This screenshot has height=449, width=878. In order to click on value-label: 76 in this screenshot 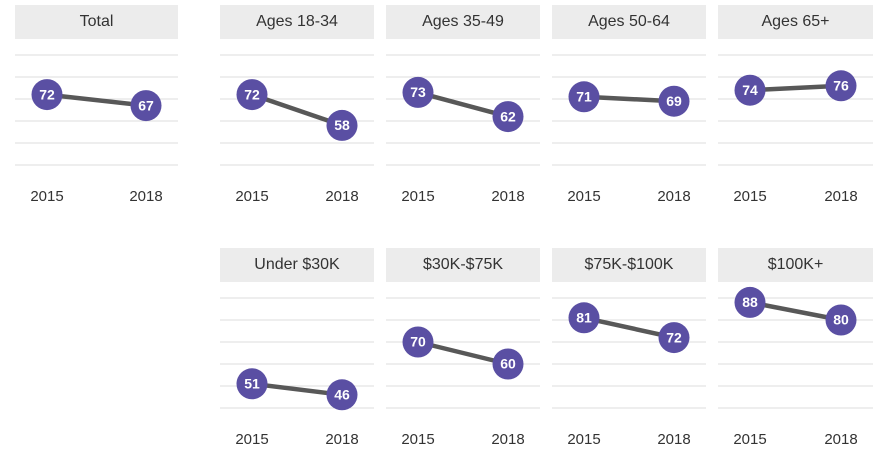, I will do `click(841, 86)`.